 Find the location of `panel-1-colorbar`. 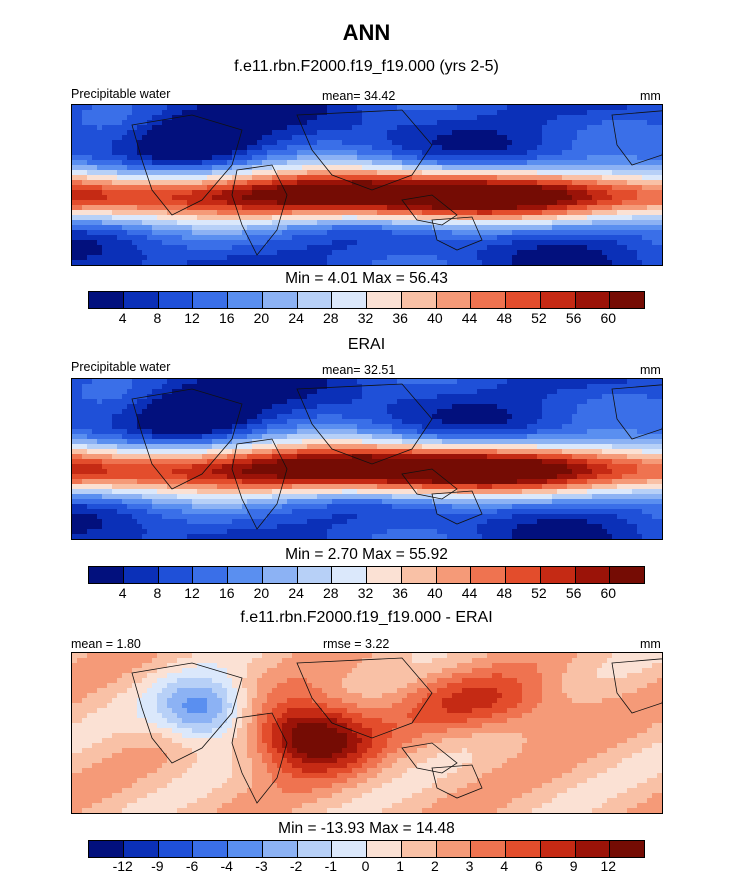

panel-1-colorbar is located at coordinates (366, 300).